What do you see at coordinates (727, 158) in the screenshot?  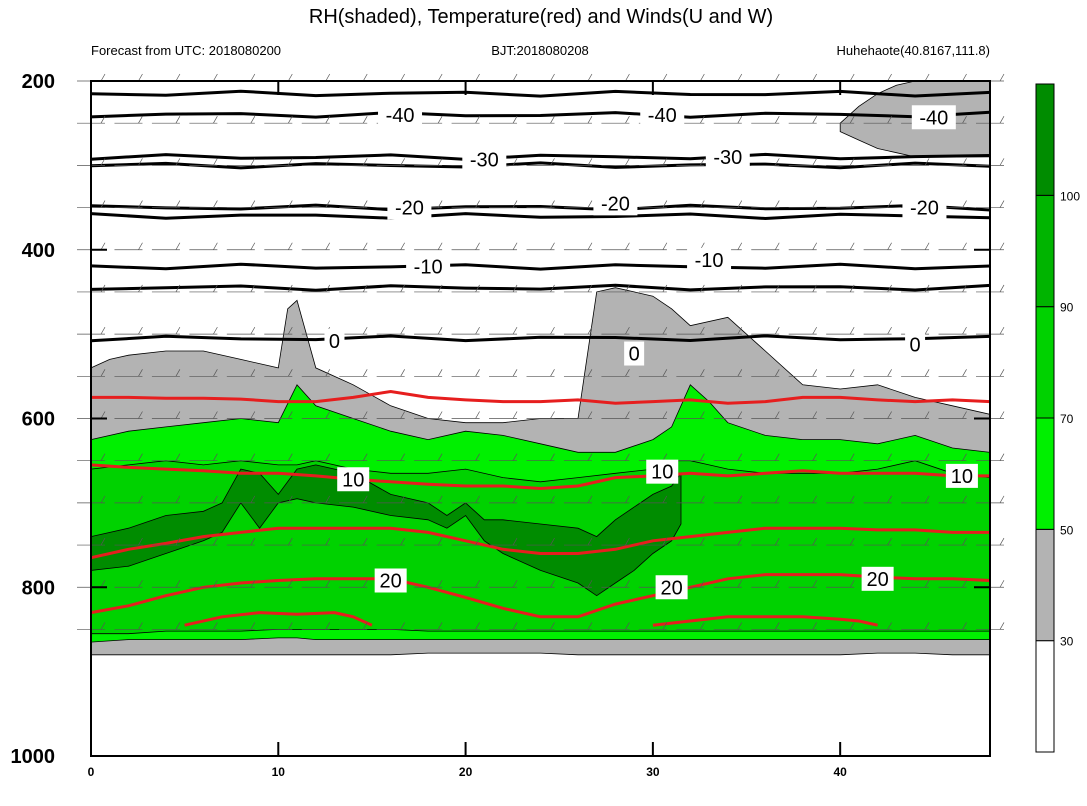 I see `contour-label: -30` at bounding box center [727, 158].